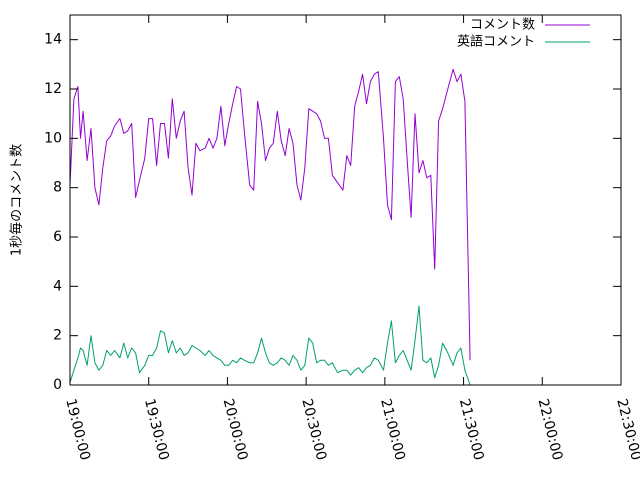 The width and height of the screenshot is (640, 480). I want to click on legend-label-2: 英語コメント, so click(496, 42).